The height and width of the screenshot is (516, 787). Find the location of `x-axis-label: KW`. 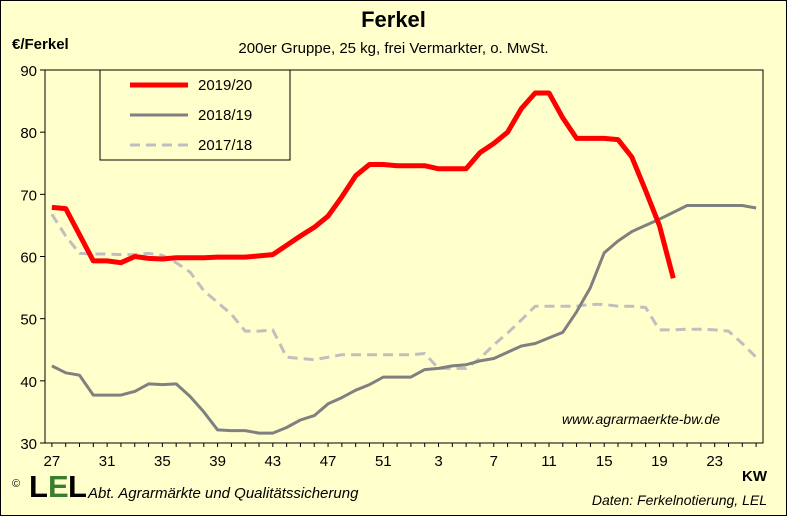

x-axis-label: KW is located at coordinates (754, 476).